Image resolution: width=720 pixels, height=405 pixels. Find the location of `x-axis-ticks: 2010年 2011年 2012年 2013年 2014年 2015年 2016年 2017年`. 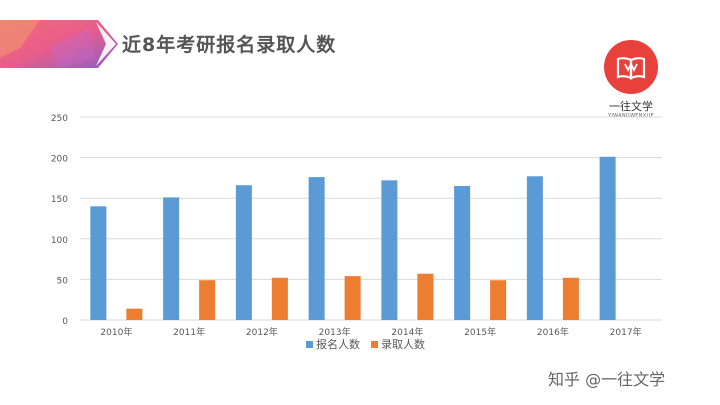

x-axis-ticks: 2010年 2011年 2012年 2013年 2014年 2015年 2016年 2017年 is located at coordinates (370, 332).